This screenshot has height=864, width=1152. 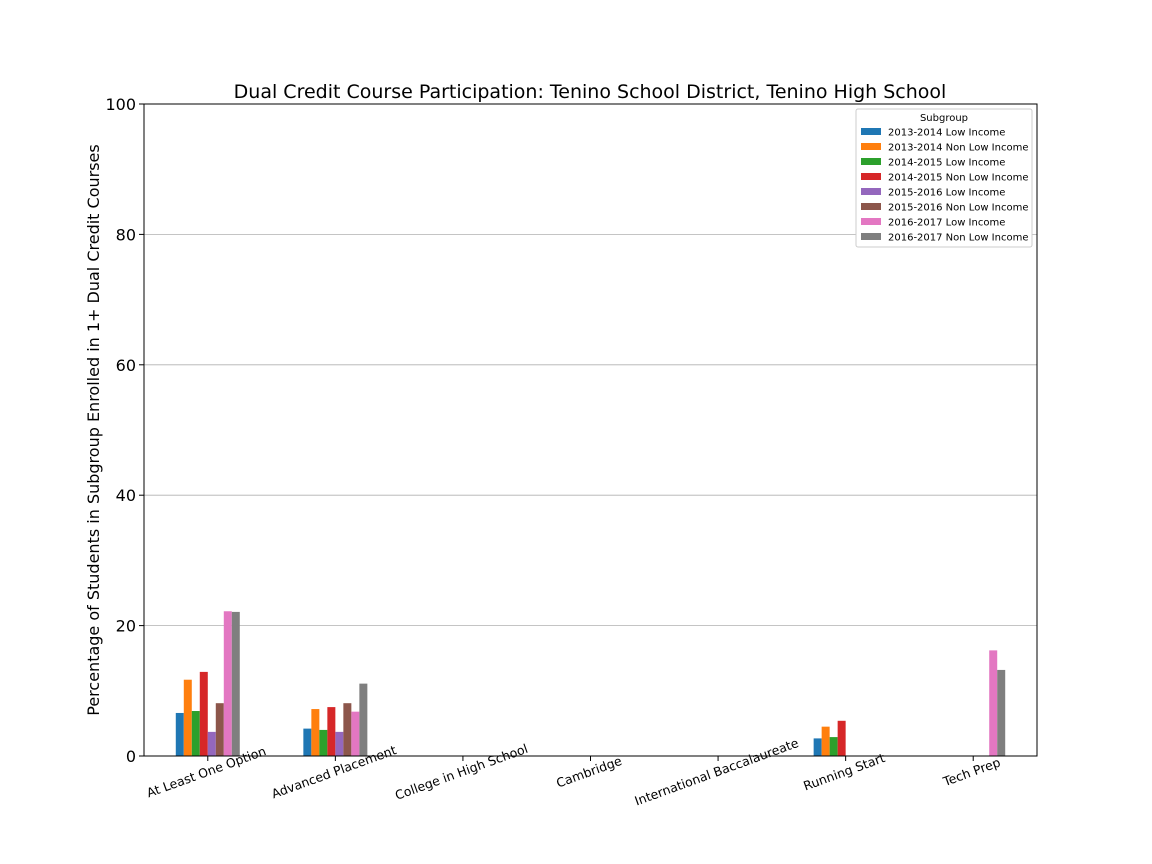 I want to click on legend-entry: 2016-2017 Low Income, so click(x=946, y=223).